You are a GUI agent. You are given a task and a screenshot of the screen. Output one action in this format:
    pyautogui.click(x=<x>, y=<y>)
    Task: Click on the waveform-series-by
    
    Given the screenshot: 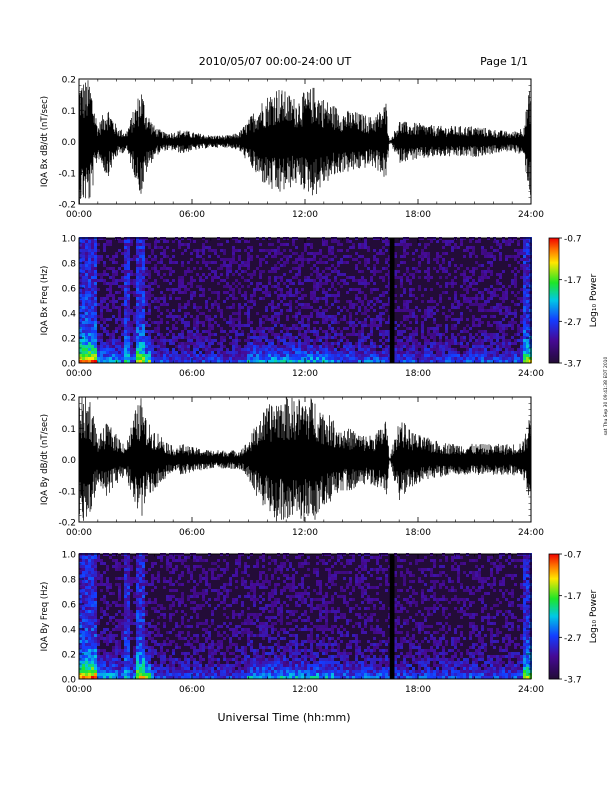 What is the action you would take?
    pyautogui.click(x=304, y=459)
    